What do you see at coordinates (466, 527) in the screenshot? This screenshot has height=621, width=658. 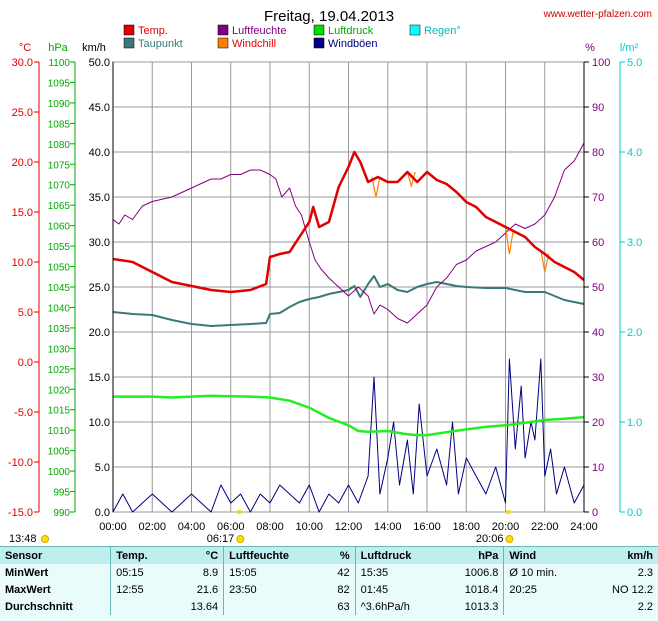 I see `tick-label-x: 18:00` at bounding box center [466, 527].